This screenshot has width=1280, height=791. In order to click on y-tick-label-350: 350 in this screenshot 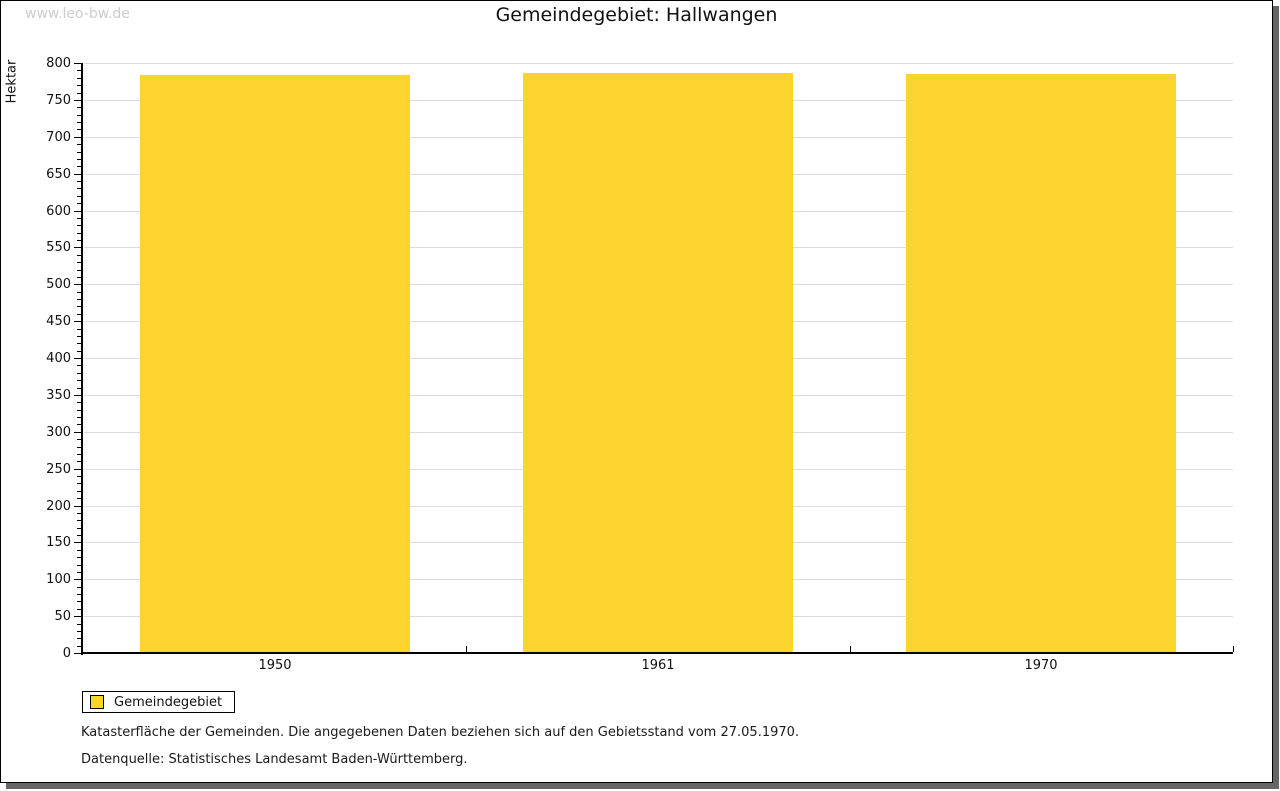, I will do `click(58, 395)`.